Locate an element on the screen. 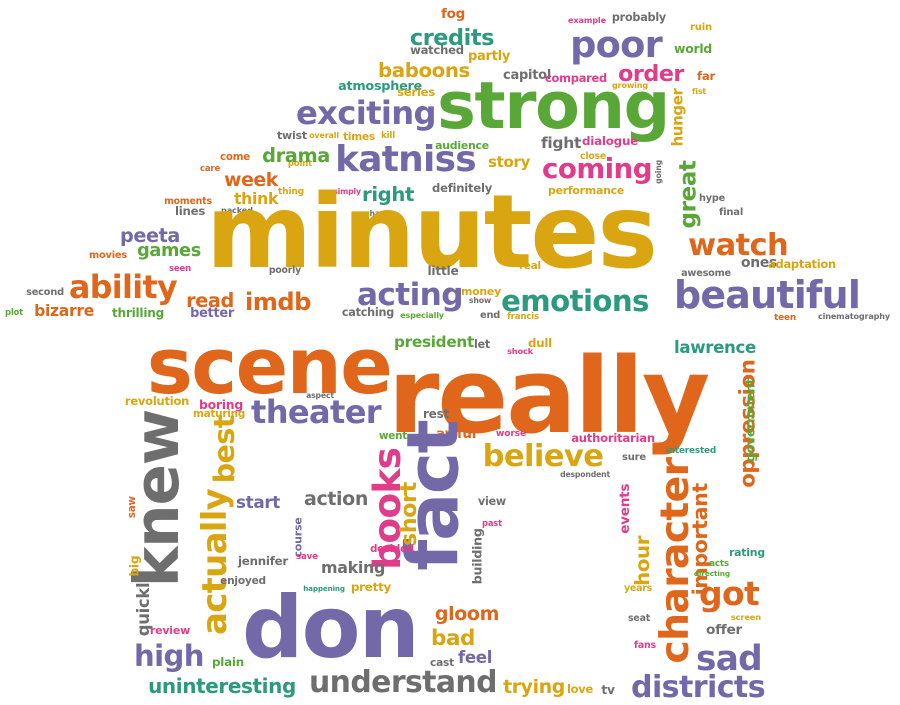  word-acts: acts is located at coordinates (719, 563).